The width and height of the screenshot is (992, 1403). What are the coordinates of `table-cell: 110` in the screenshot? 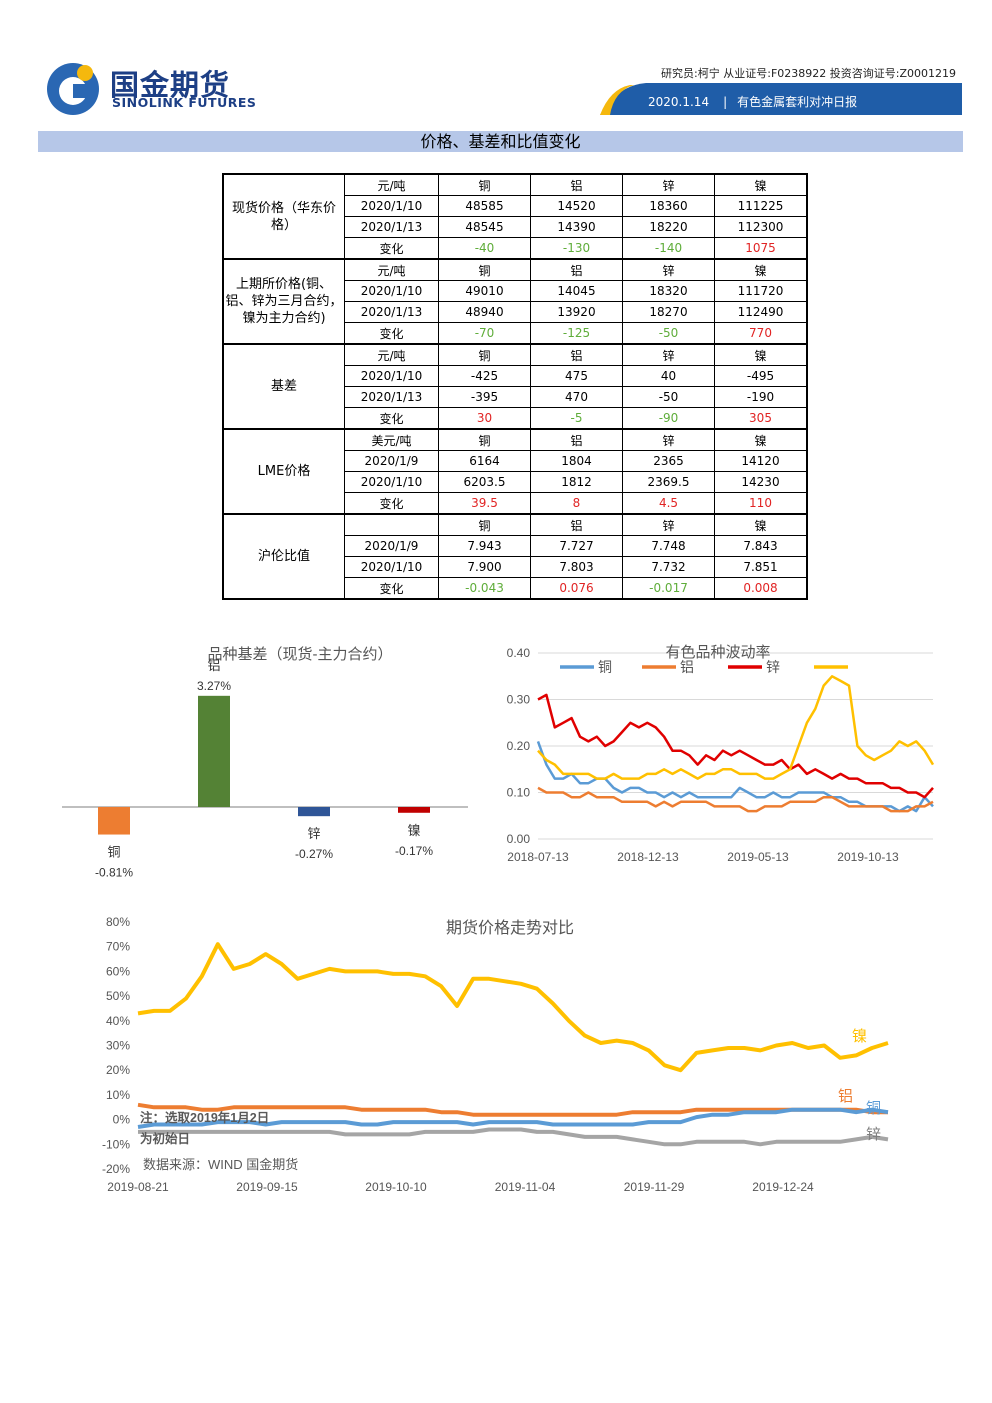 It's located at (761, 503).